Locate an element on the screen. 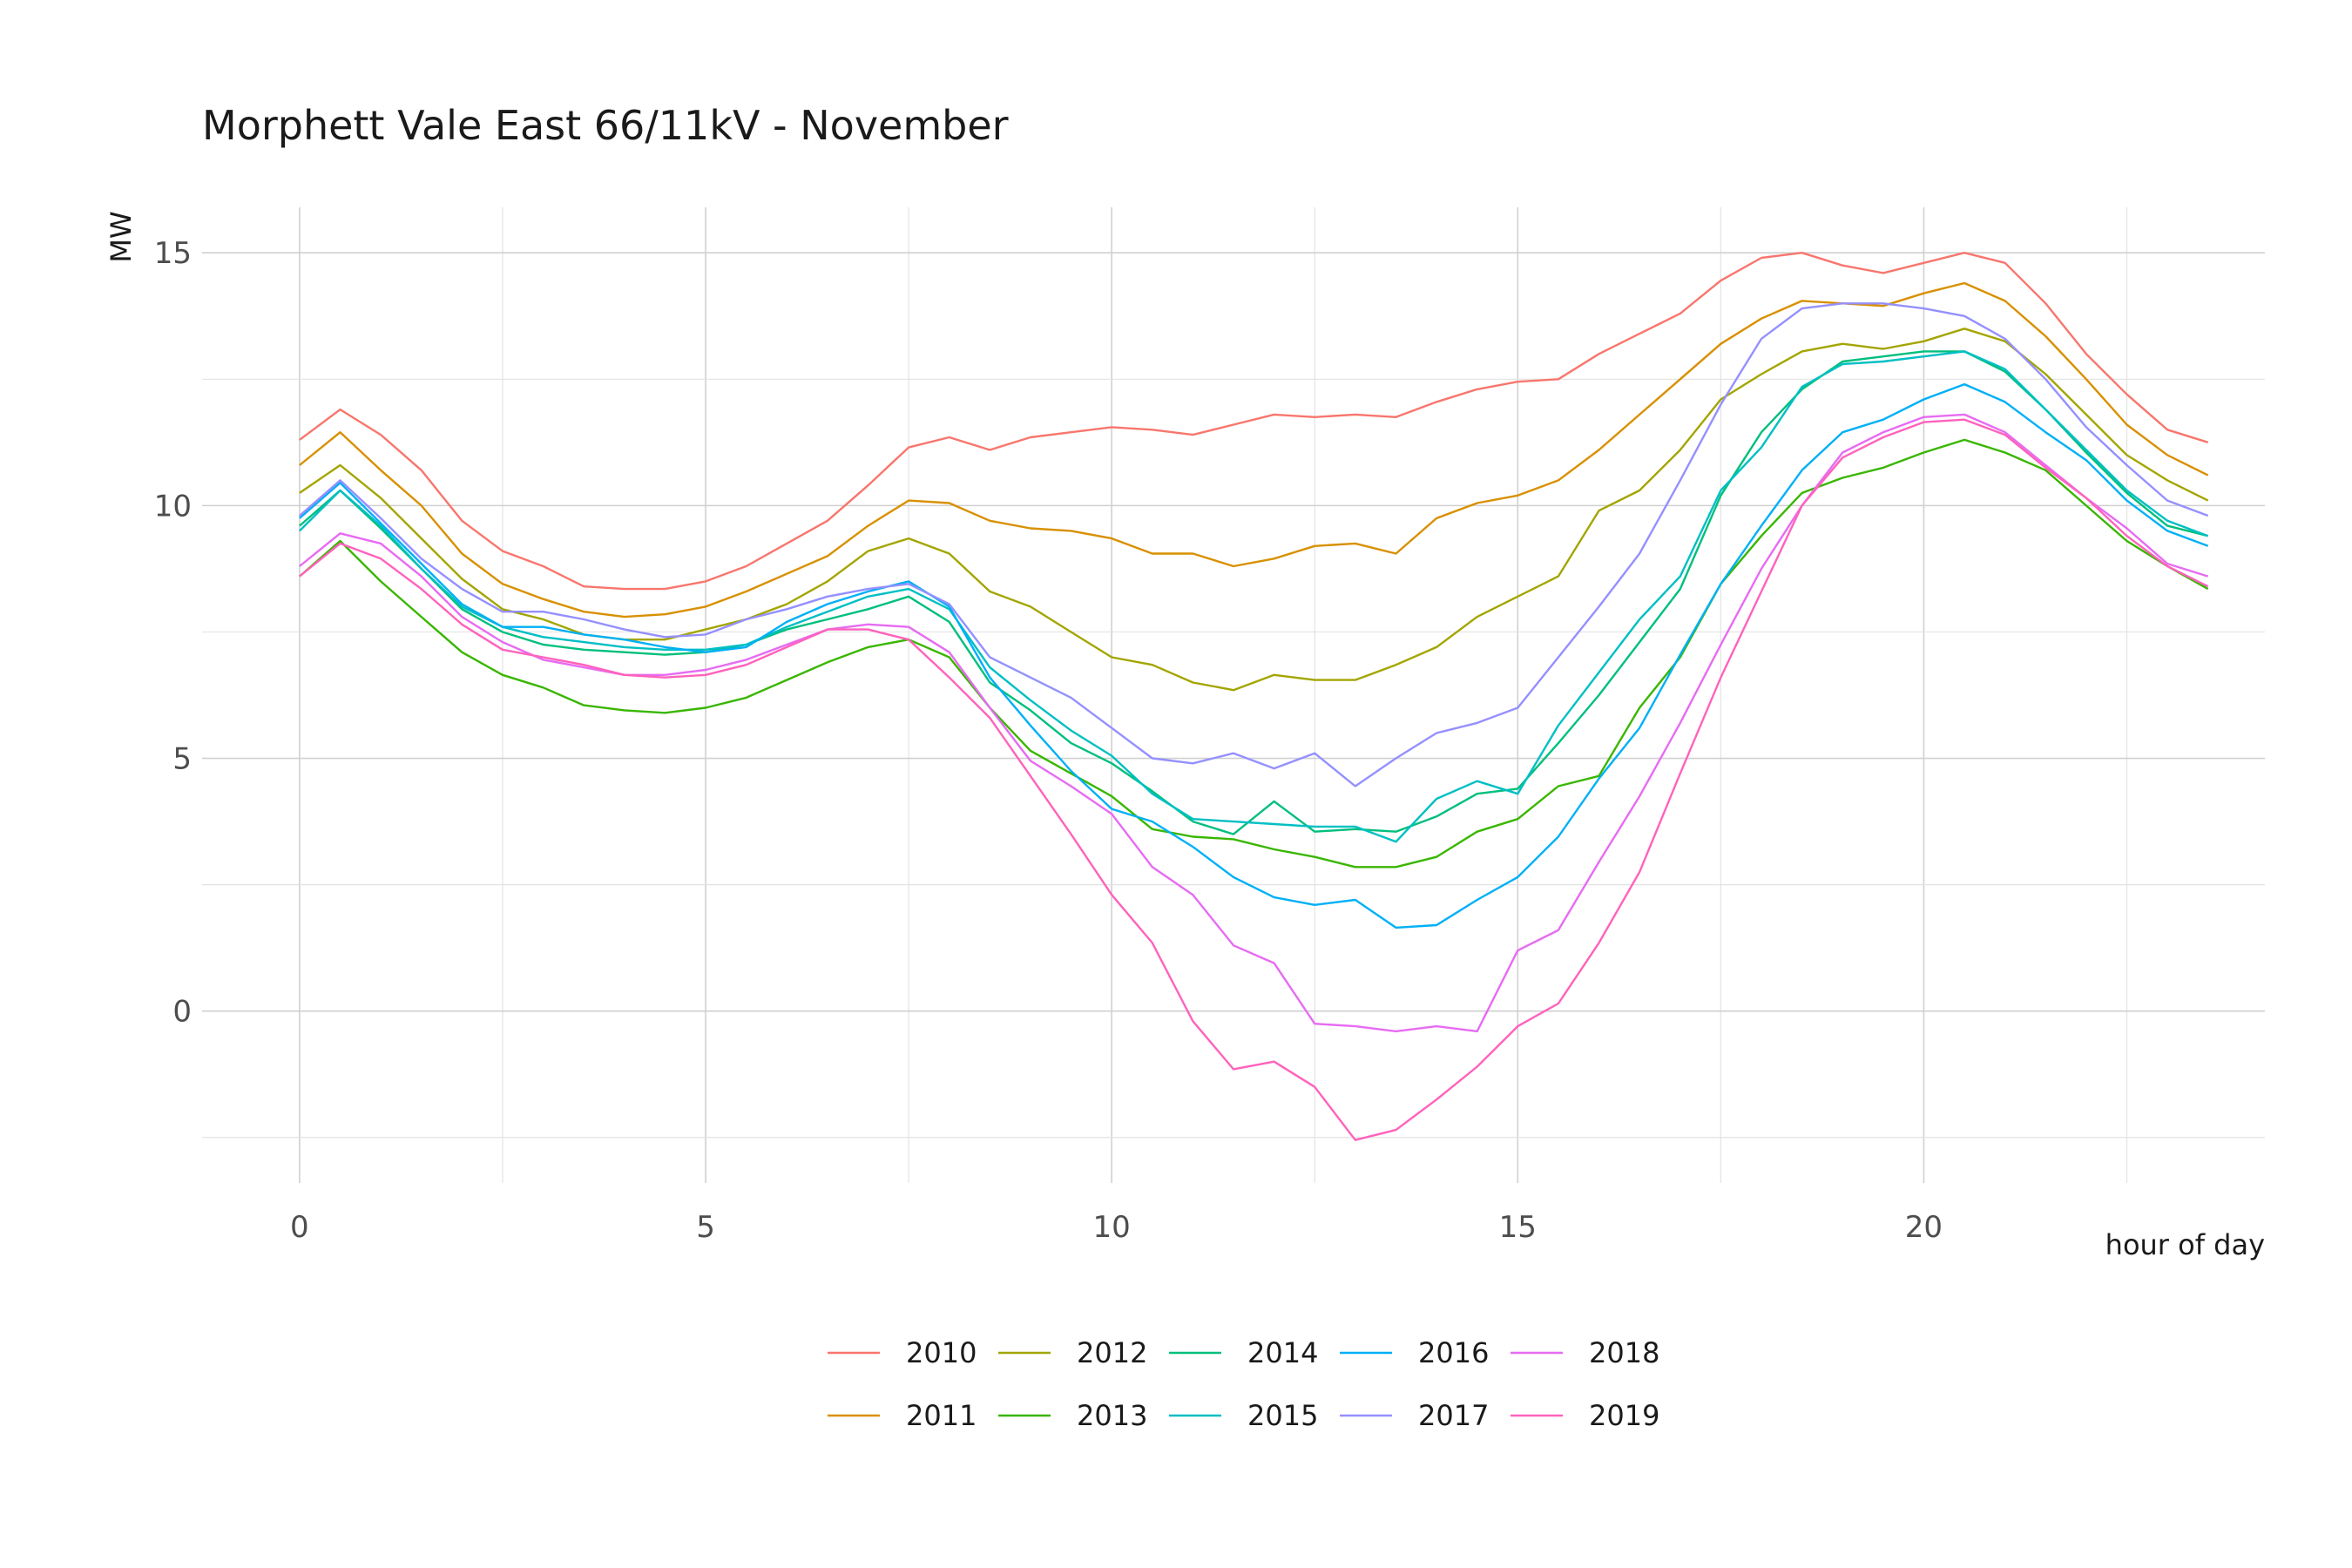 The width and height of the screenshot is (2352, 1568). legend-item-2013: 2013 is located at coordinates (1073, 1415).